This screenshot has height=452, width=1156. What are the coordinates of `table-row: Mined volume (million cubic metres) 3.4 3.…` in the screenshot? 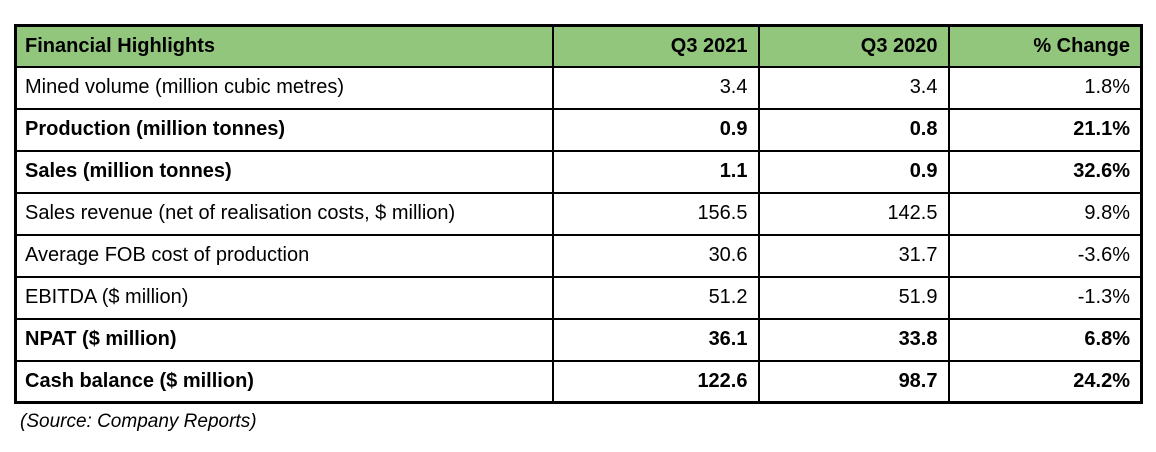 It's located at (578, 87).